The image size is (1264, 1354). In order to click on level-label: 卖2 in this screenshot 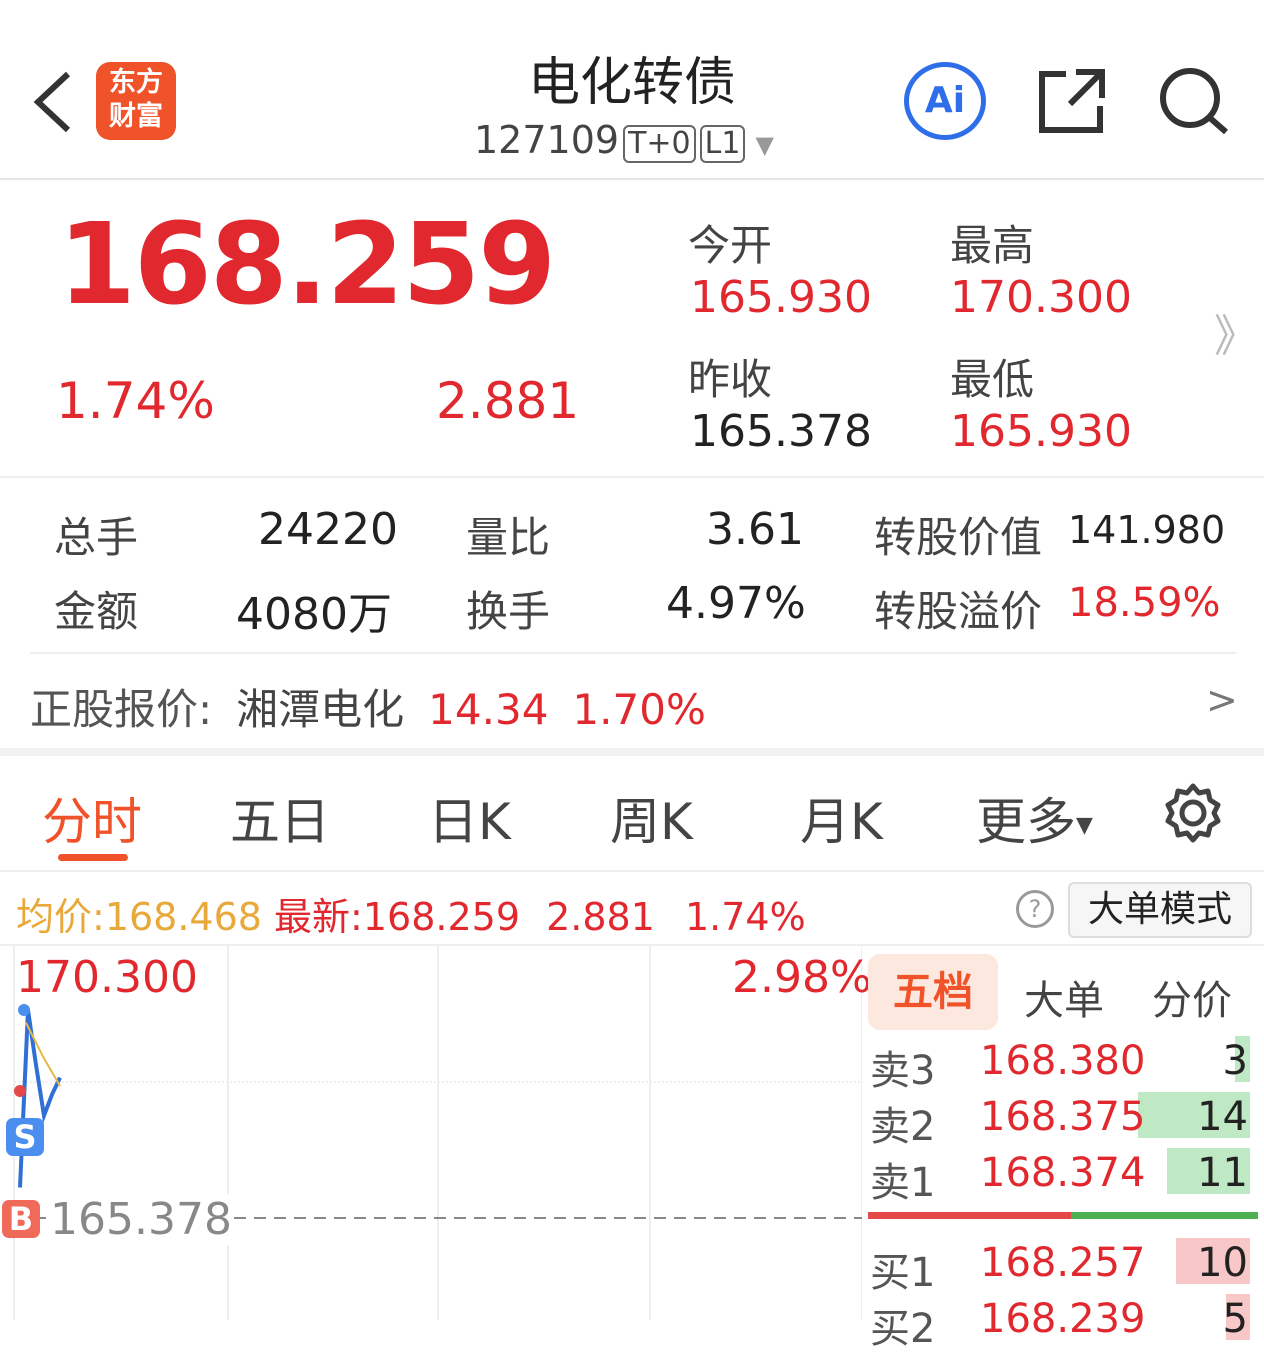, I will do `click(903, 1127)`.